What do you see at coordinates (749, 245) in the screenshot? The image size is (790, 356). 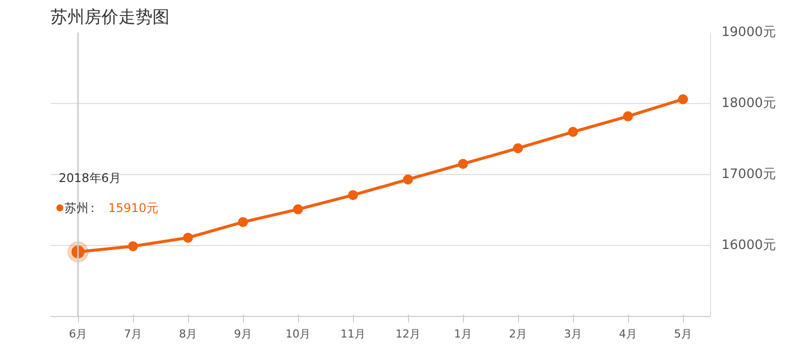 I see `y-tick-label: 16000元` at bounding box center [749, 245].